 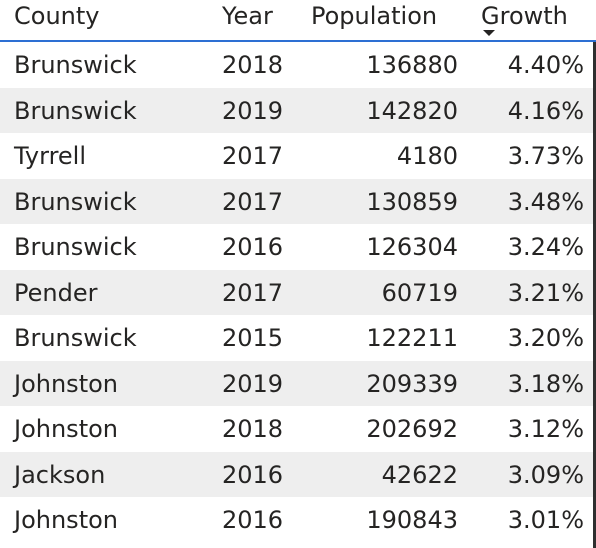 I want to click on county-cell: Jackson, so click(x=59, y=475).